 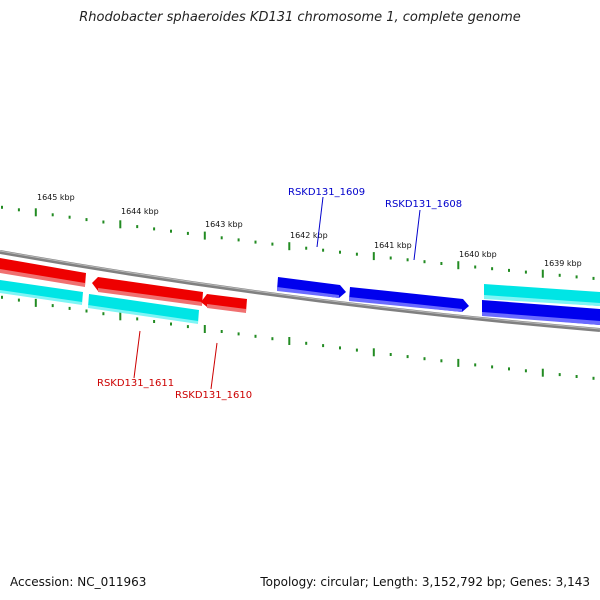 What do you see at coordinates (56, 197) in the screenshot?
I see `tick-label-1645: 1645 kbp` at bounding box center [56, 197].